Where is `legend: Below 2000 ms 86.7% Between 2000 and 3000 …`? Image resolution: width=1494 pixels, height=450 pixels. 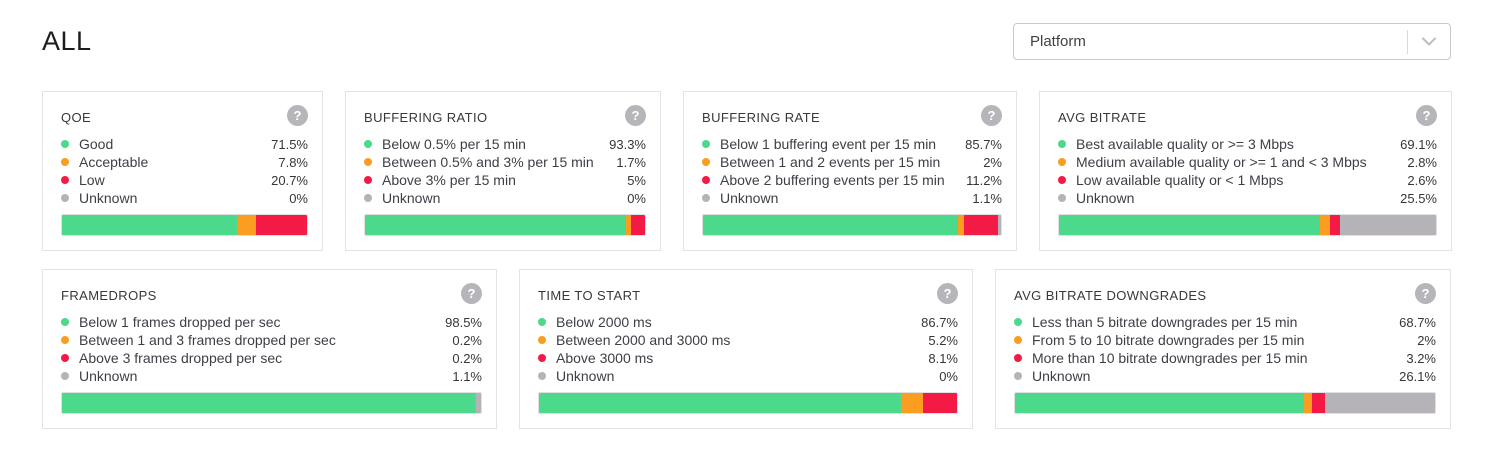 legend: Below 2000 ms 86.7% Between 2000 and 3000 … is located at coordinates (748, 349).